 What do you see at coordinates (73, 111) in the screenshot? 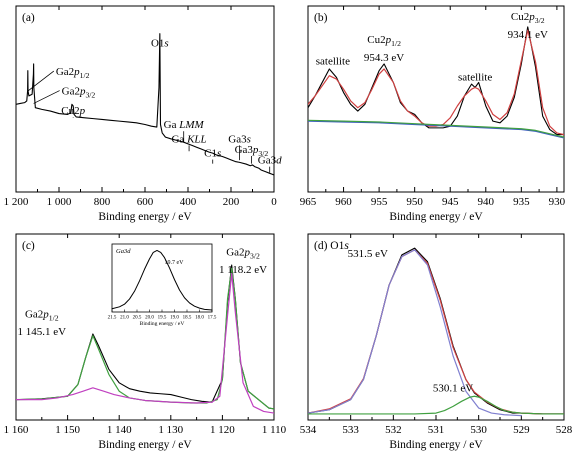
I see `annotation-label: Cu2p` at bounding box center [73, 111].